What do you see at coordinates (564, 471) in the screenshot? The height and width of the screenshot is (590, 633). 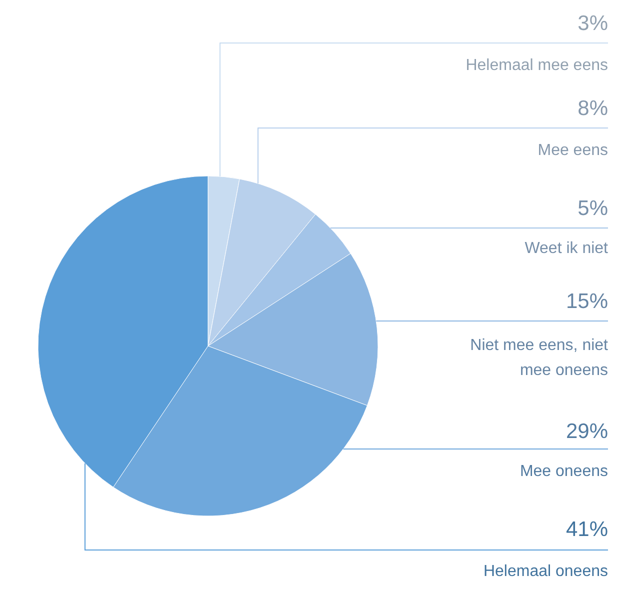 I see `slice-label: Mee oneens` at bounding box center [564, 471].